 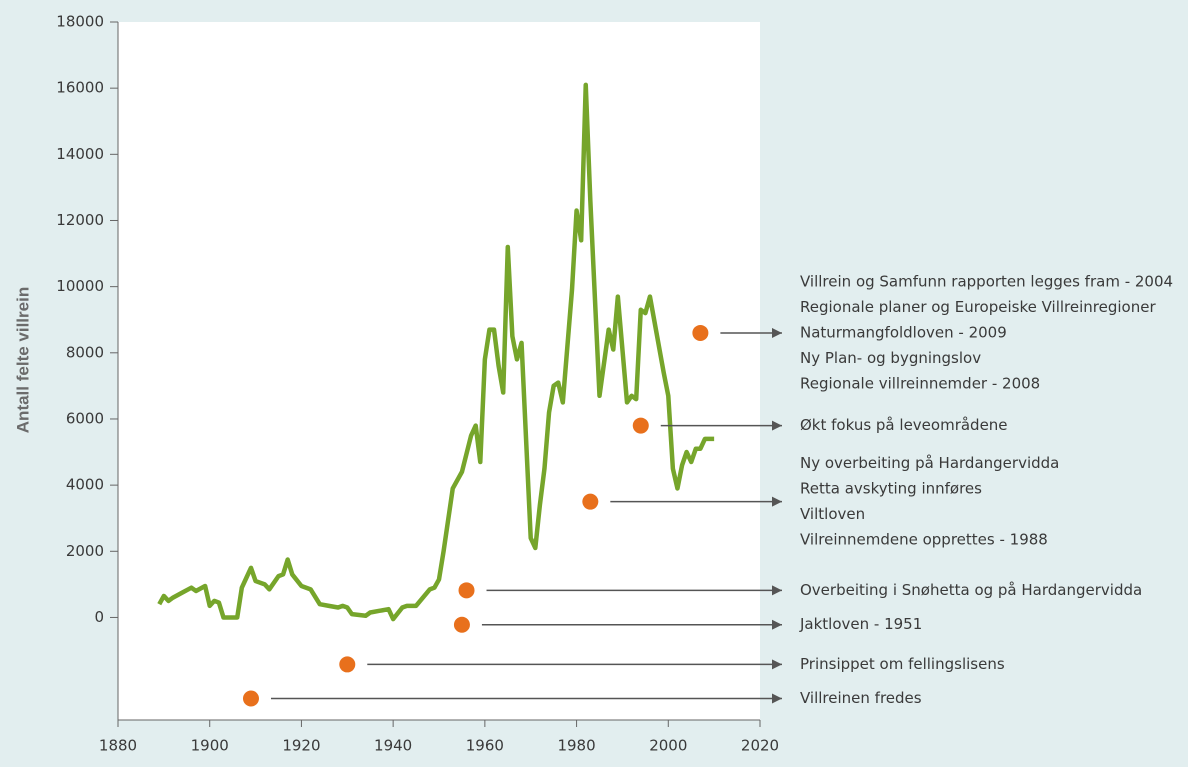 What do you see at coordinates (903, 332) in the screenshot?
I see `annotation-text: Naturmangfoldloven - 2009` at bounding box center [903, 332].